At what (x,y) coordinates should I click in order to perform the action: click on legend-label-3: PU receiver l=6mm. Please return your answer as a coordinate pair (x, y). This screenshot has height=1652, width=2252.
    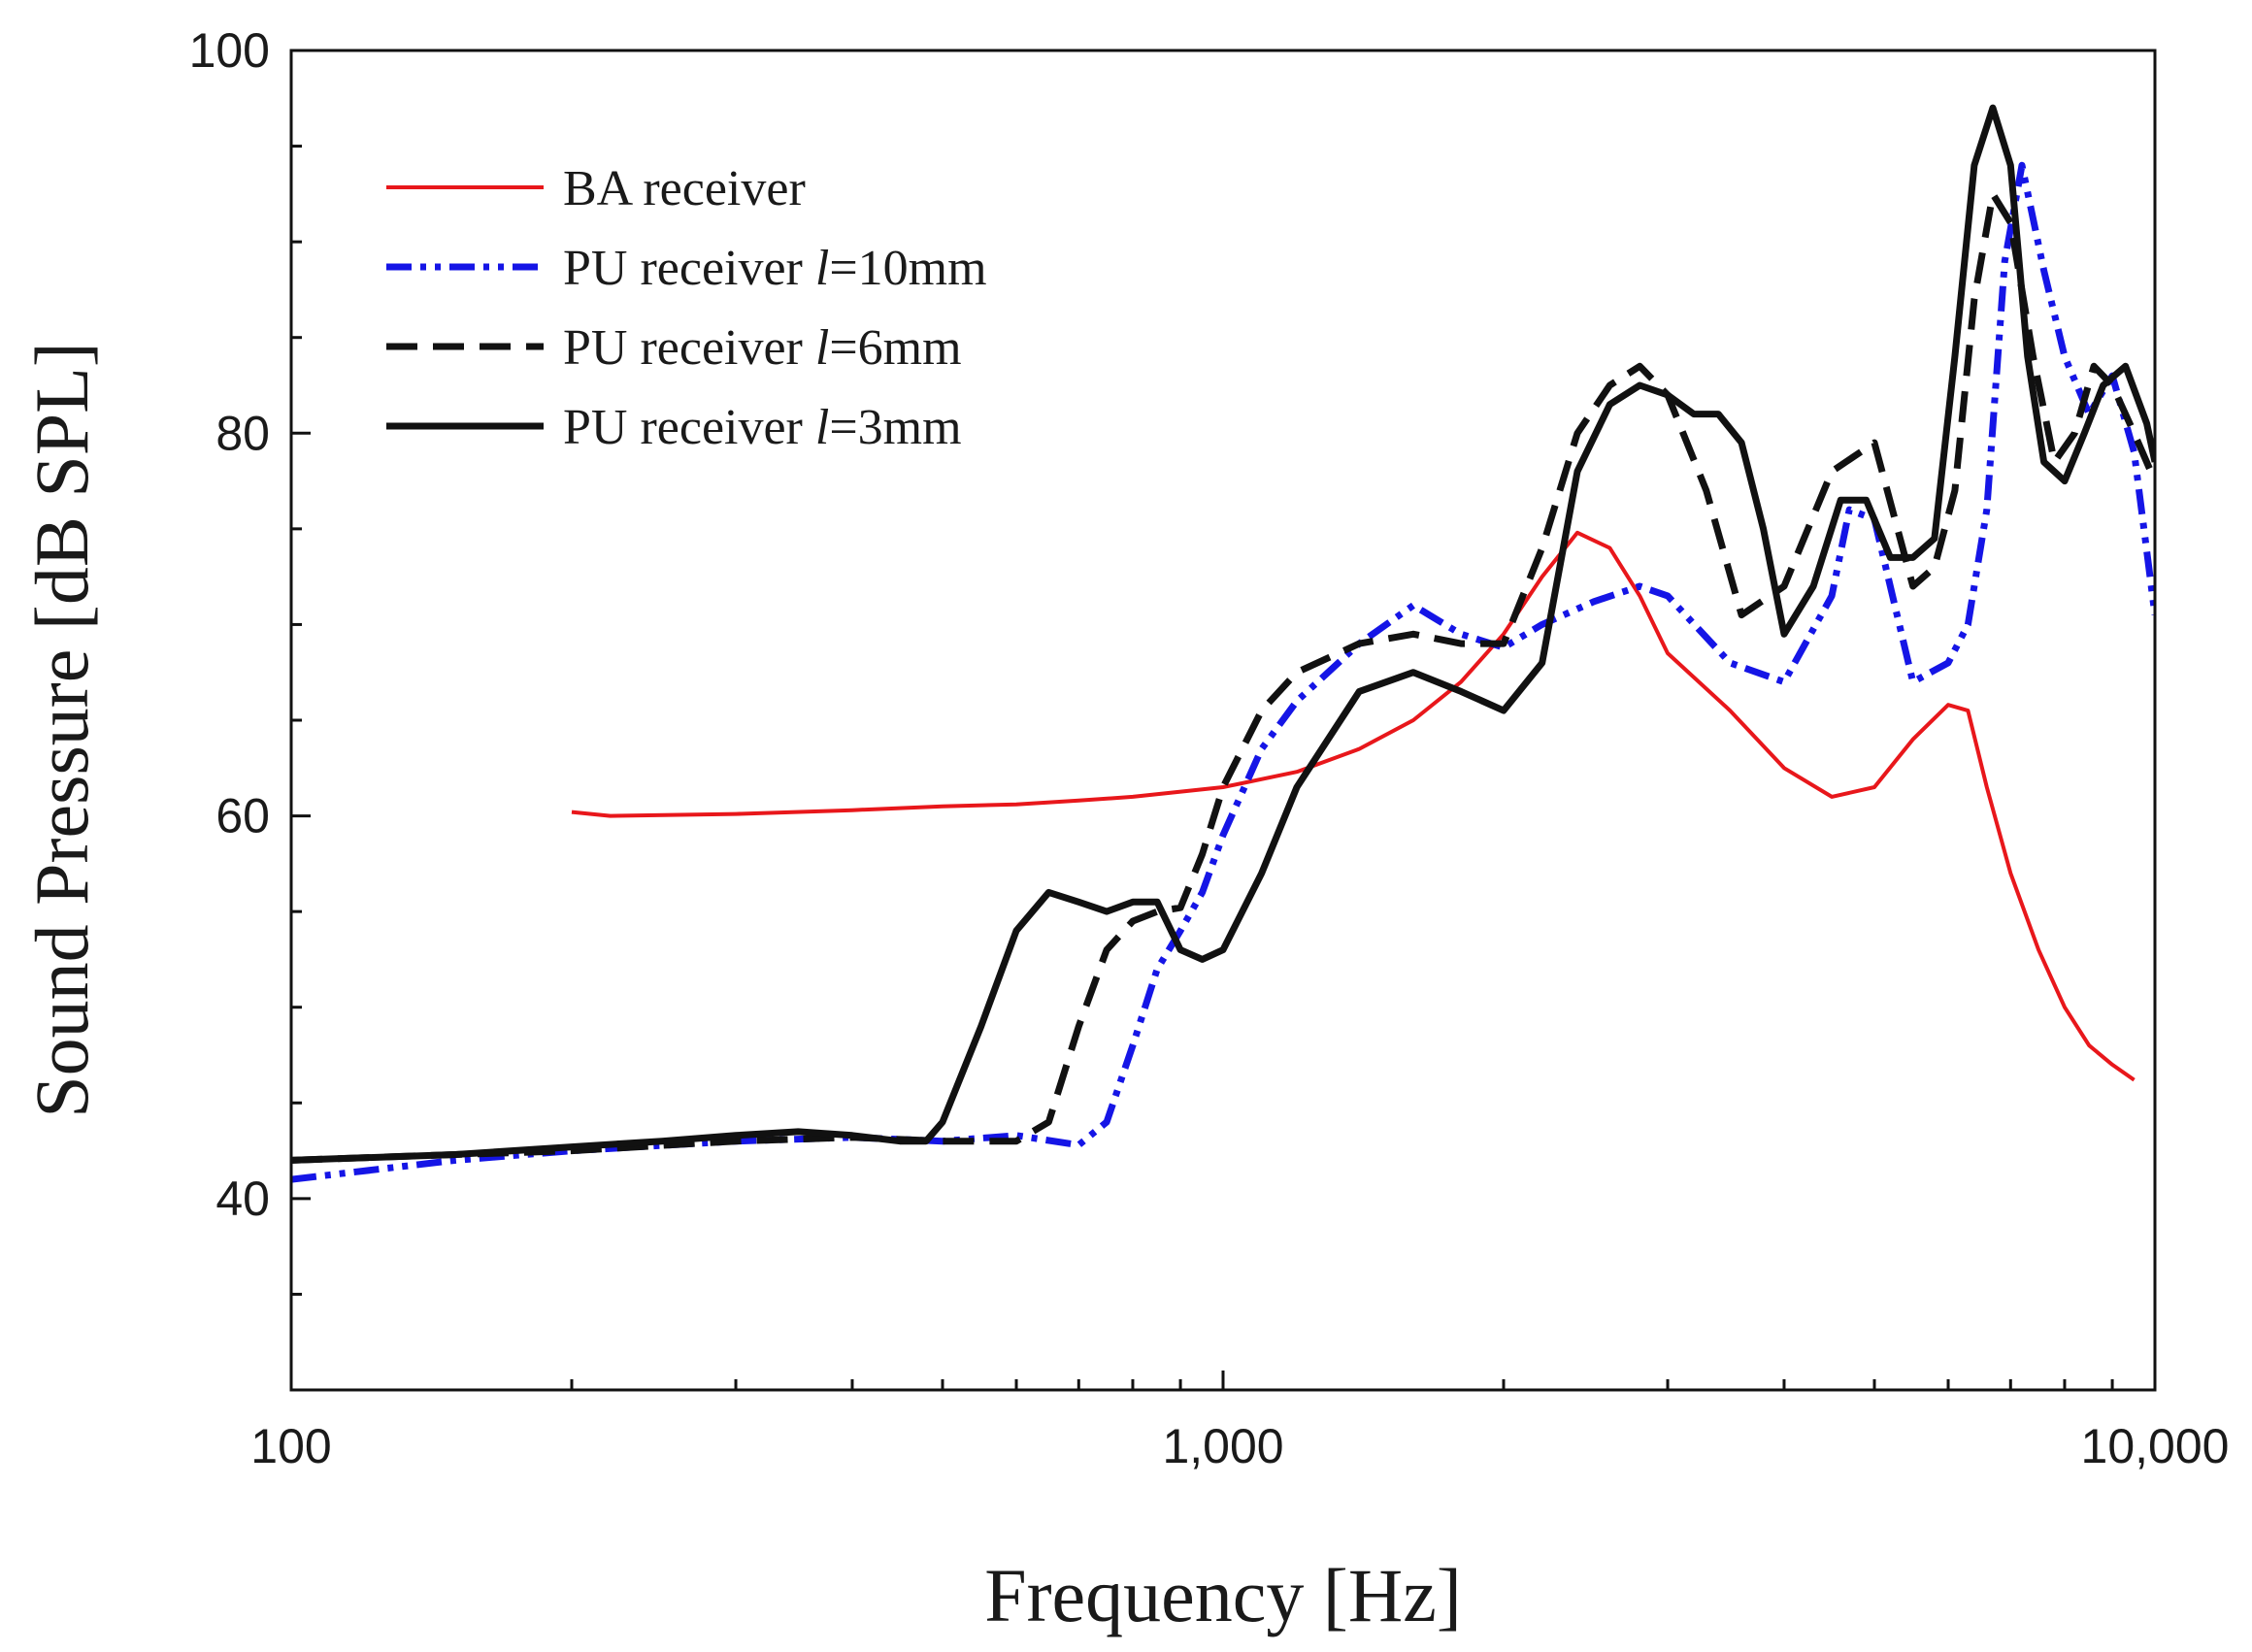
    Looking at the image, I should click on (763, 348).